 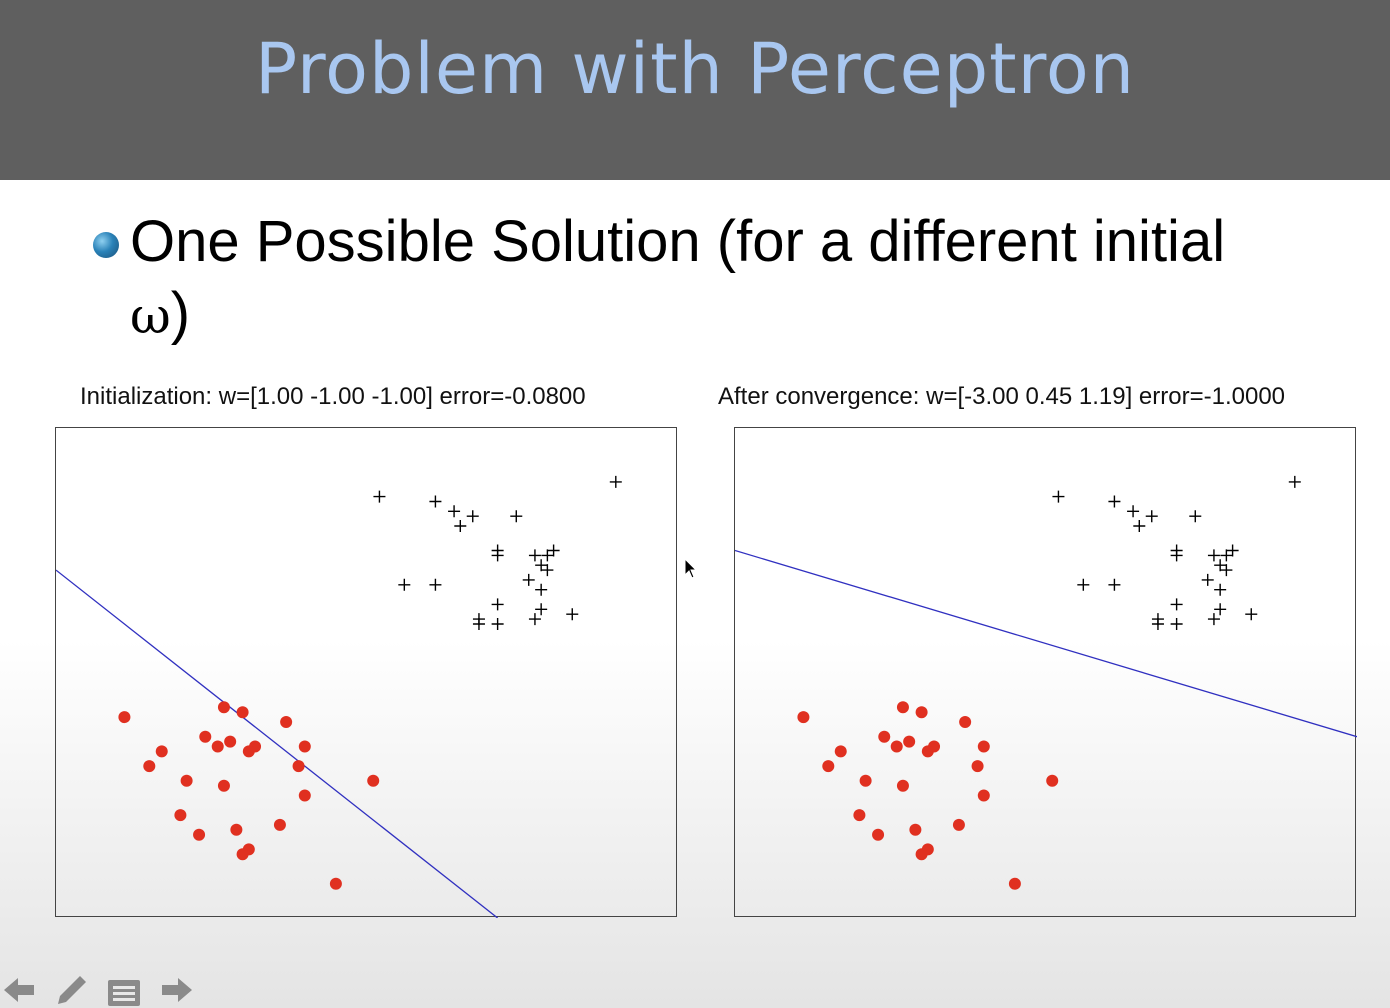 I want to click on slide-title: Problem with Perceptron, so click(x=695, y=69).